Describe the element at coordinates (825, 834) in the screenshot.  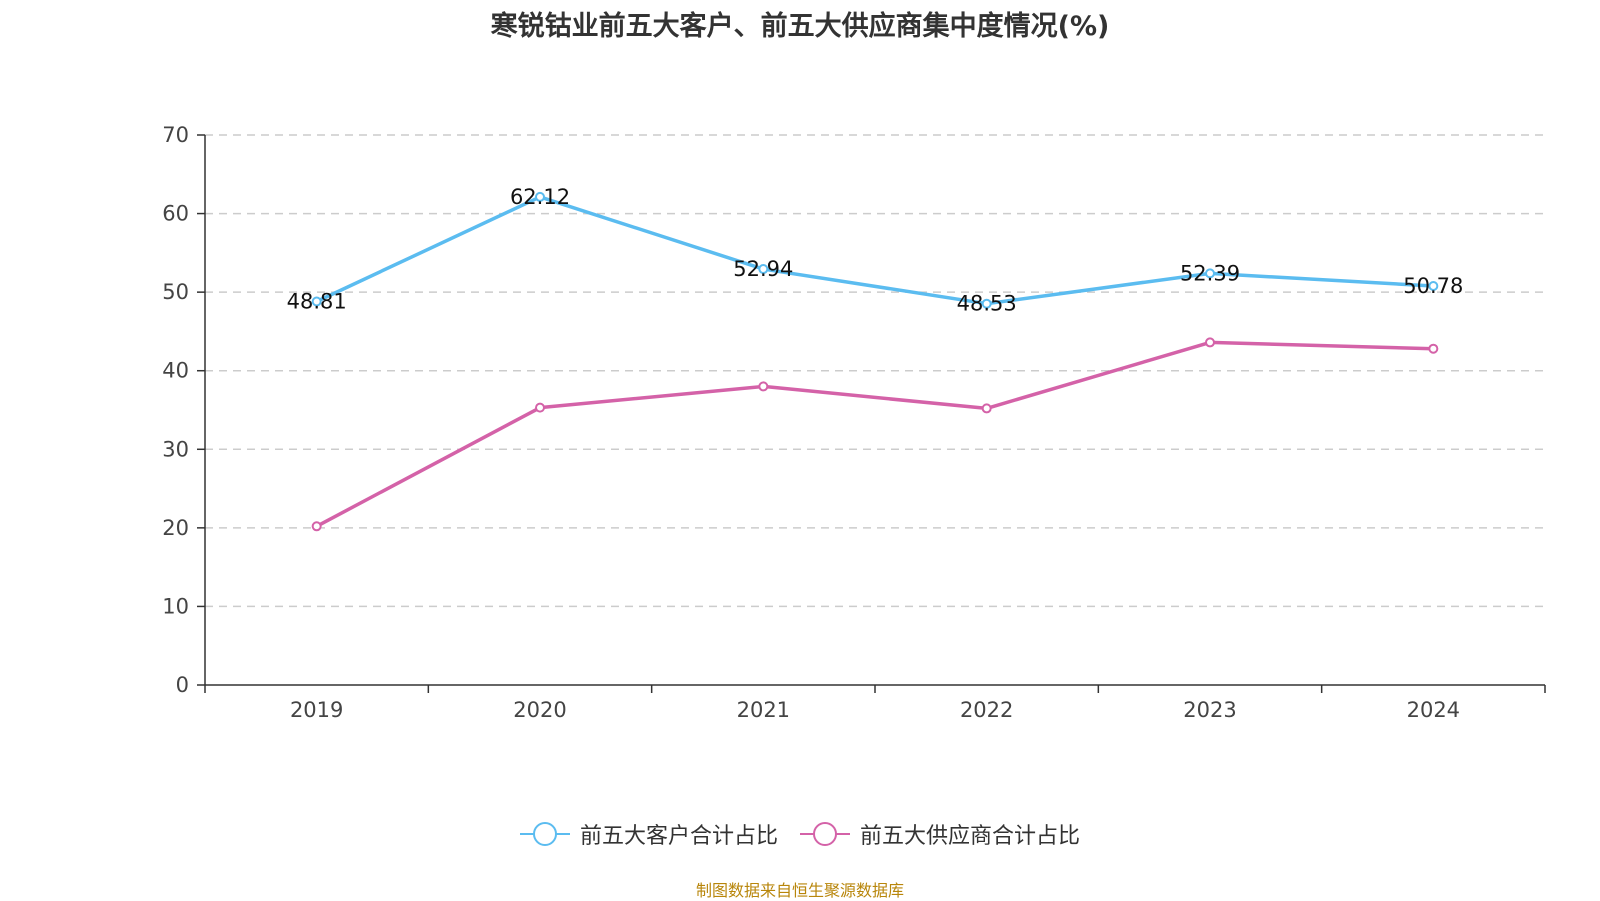
I see `legend-marker-suppliers-icon` at that location.